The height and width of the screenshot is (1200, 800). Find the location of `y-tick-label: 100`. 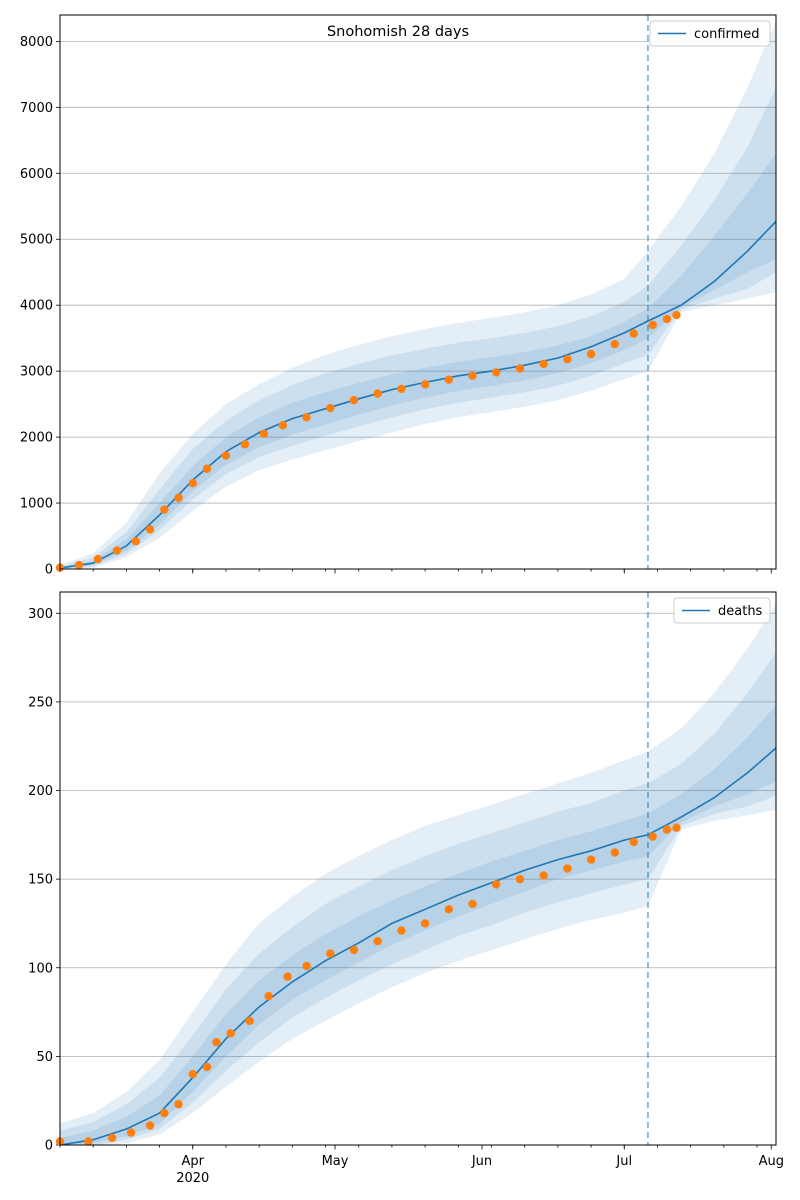

y-tick-label: 100 is located at coordinates (40, 968).